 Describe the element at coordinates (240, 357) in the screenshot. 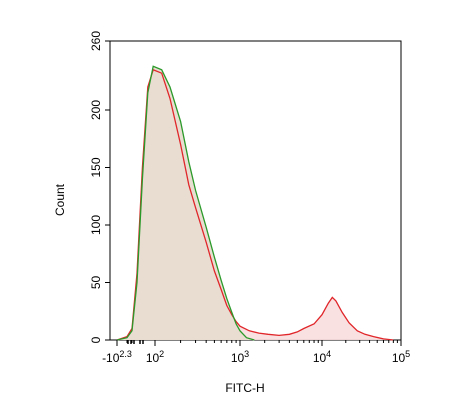

I see `x-tick-label: 10³` at that location.